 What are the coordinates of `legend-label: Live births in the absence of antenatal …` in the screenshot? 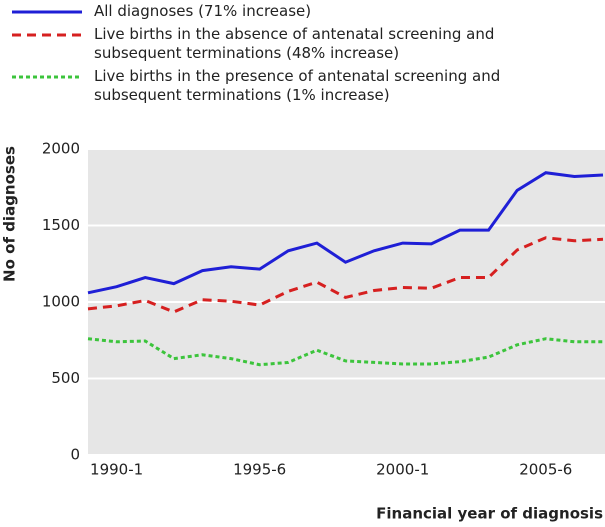 It's located at (294, 43).